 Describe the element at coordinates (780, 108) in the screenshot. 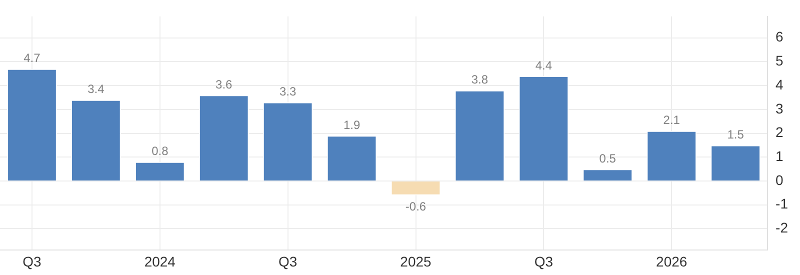

I see `y-tick-label: 3` at that location.